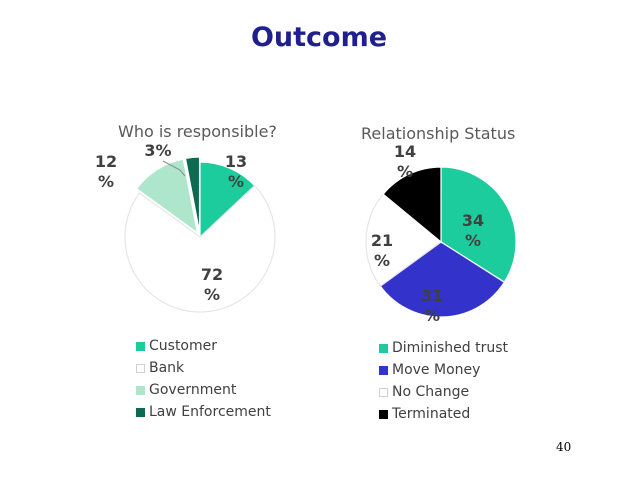 The image size is (638, 478). What do you see at coordinates (157, 150) in the screenshot?
I see `data-label-responsible-law-enforcement: 3%` at bounding box center [157, 150].